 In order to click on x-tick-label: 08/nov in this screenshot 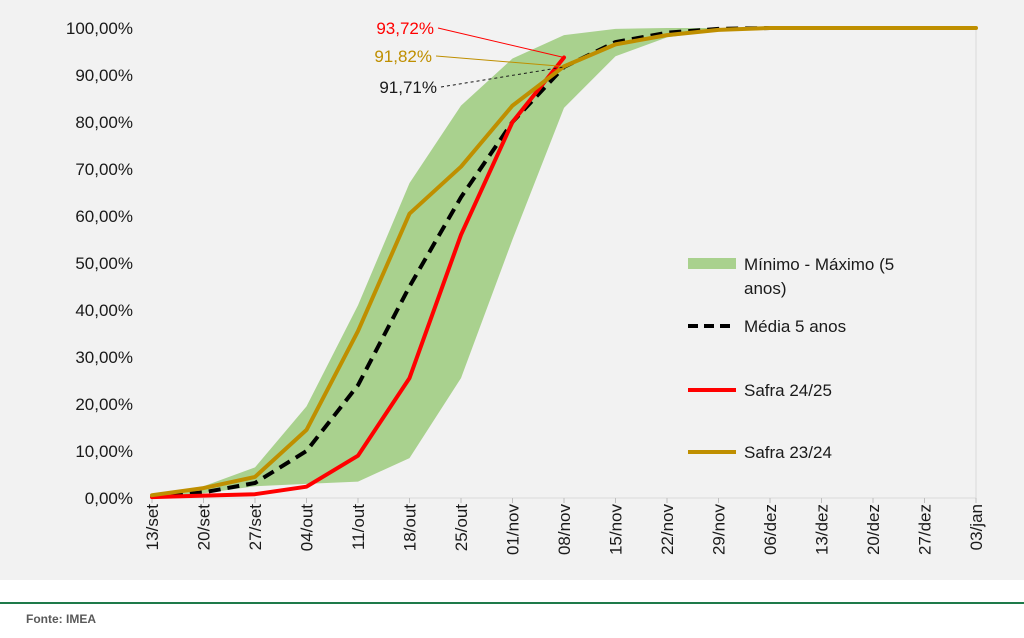, I will do `click(564, 530)`.